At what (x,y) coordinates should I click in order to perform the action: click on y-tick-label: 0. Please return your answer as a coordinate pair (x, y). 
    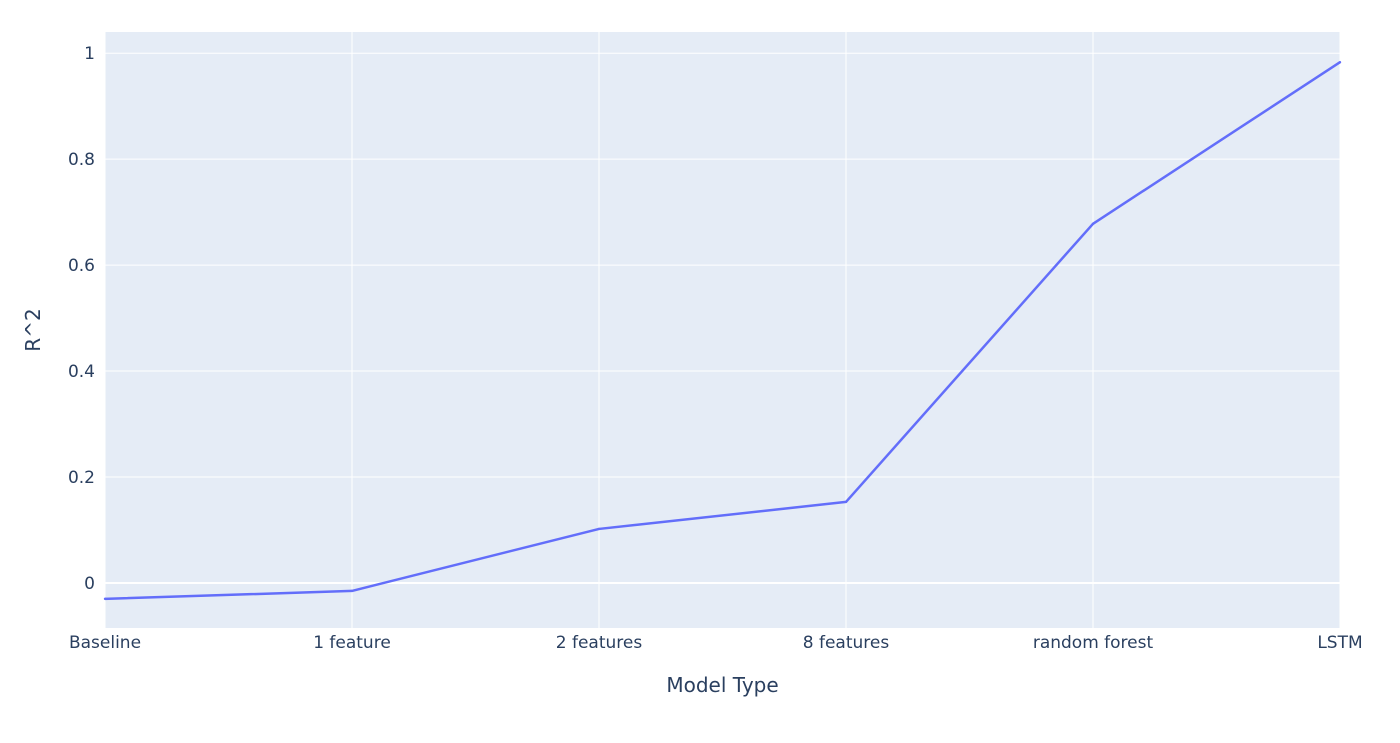
    Looking at the image, I should click on (89, 584).